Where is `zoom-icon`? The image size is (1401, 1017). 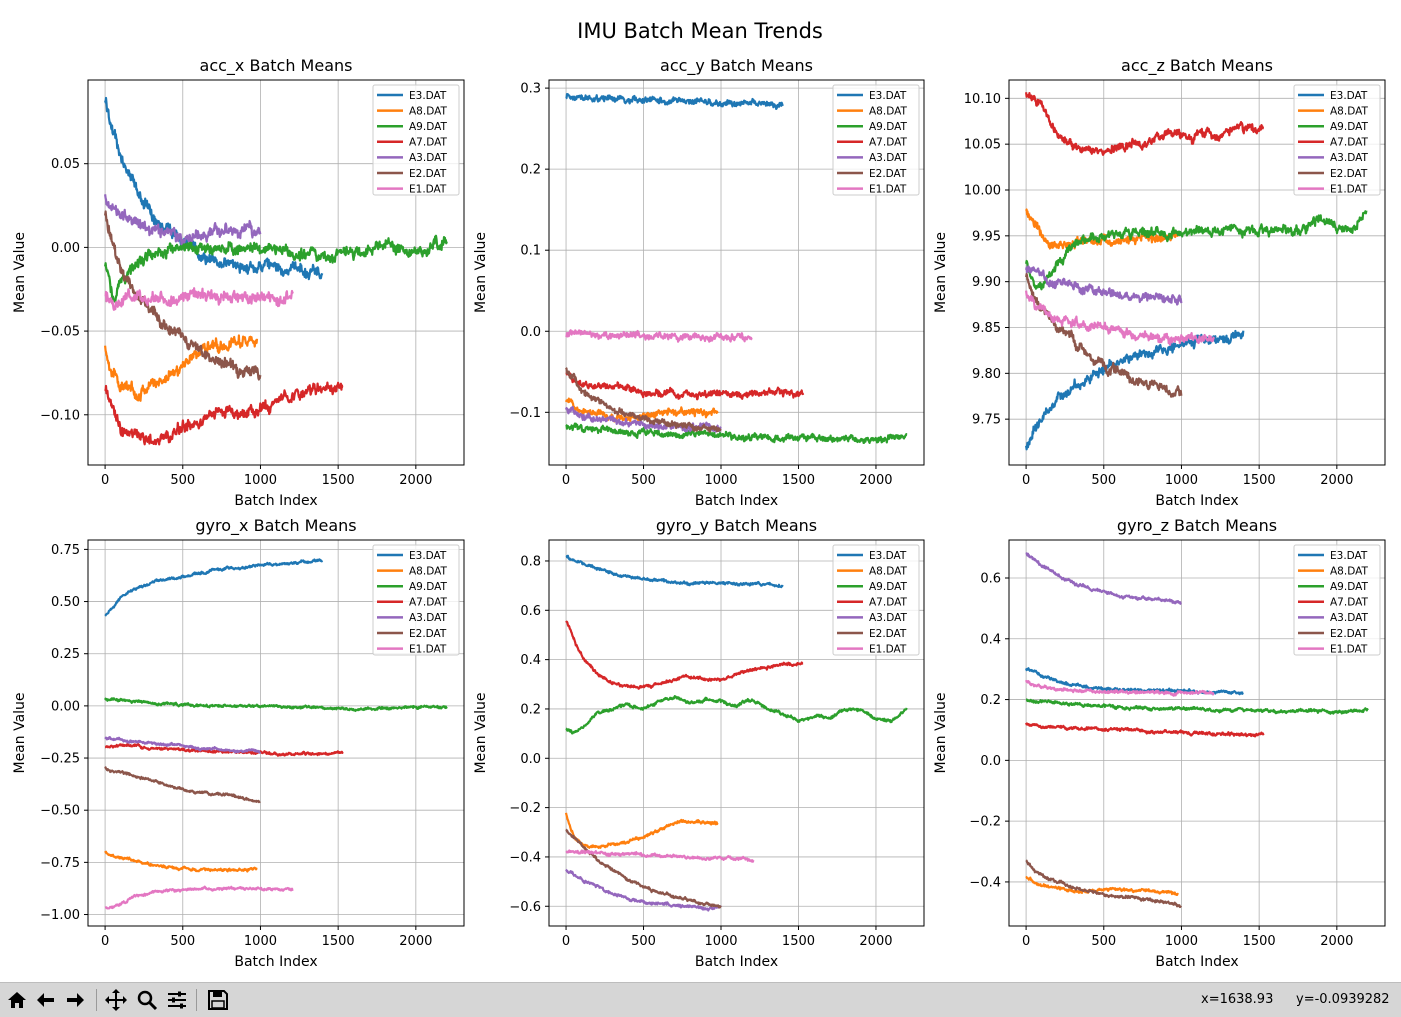
zoom-icon is located at coordinates (147, 1000).